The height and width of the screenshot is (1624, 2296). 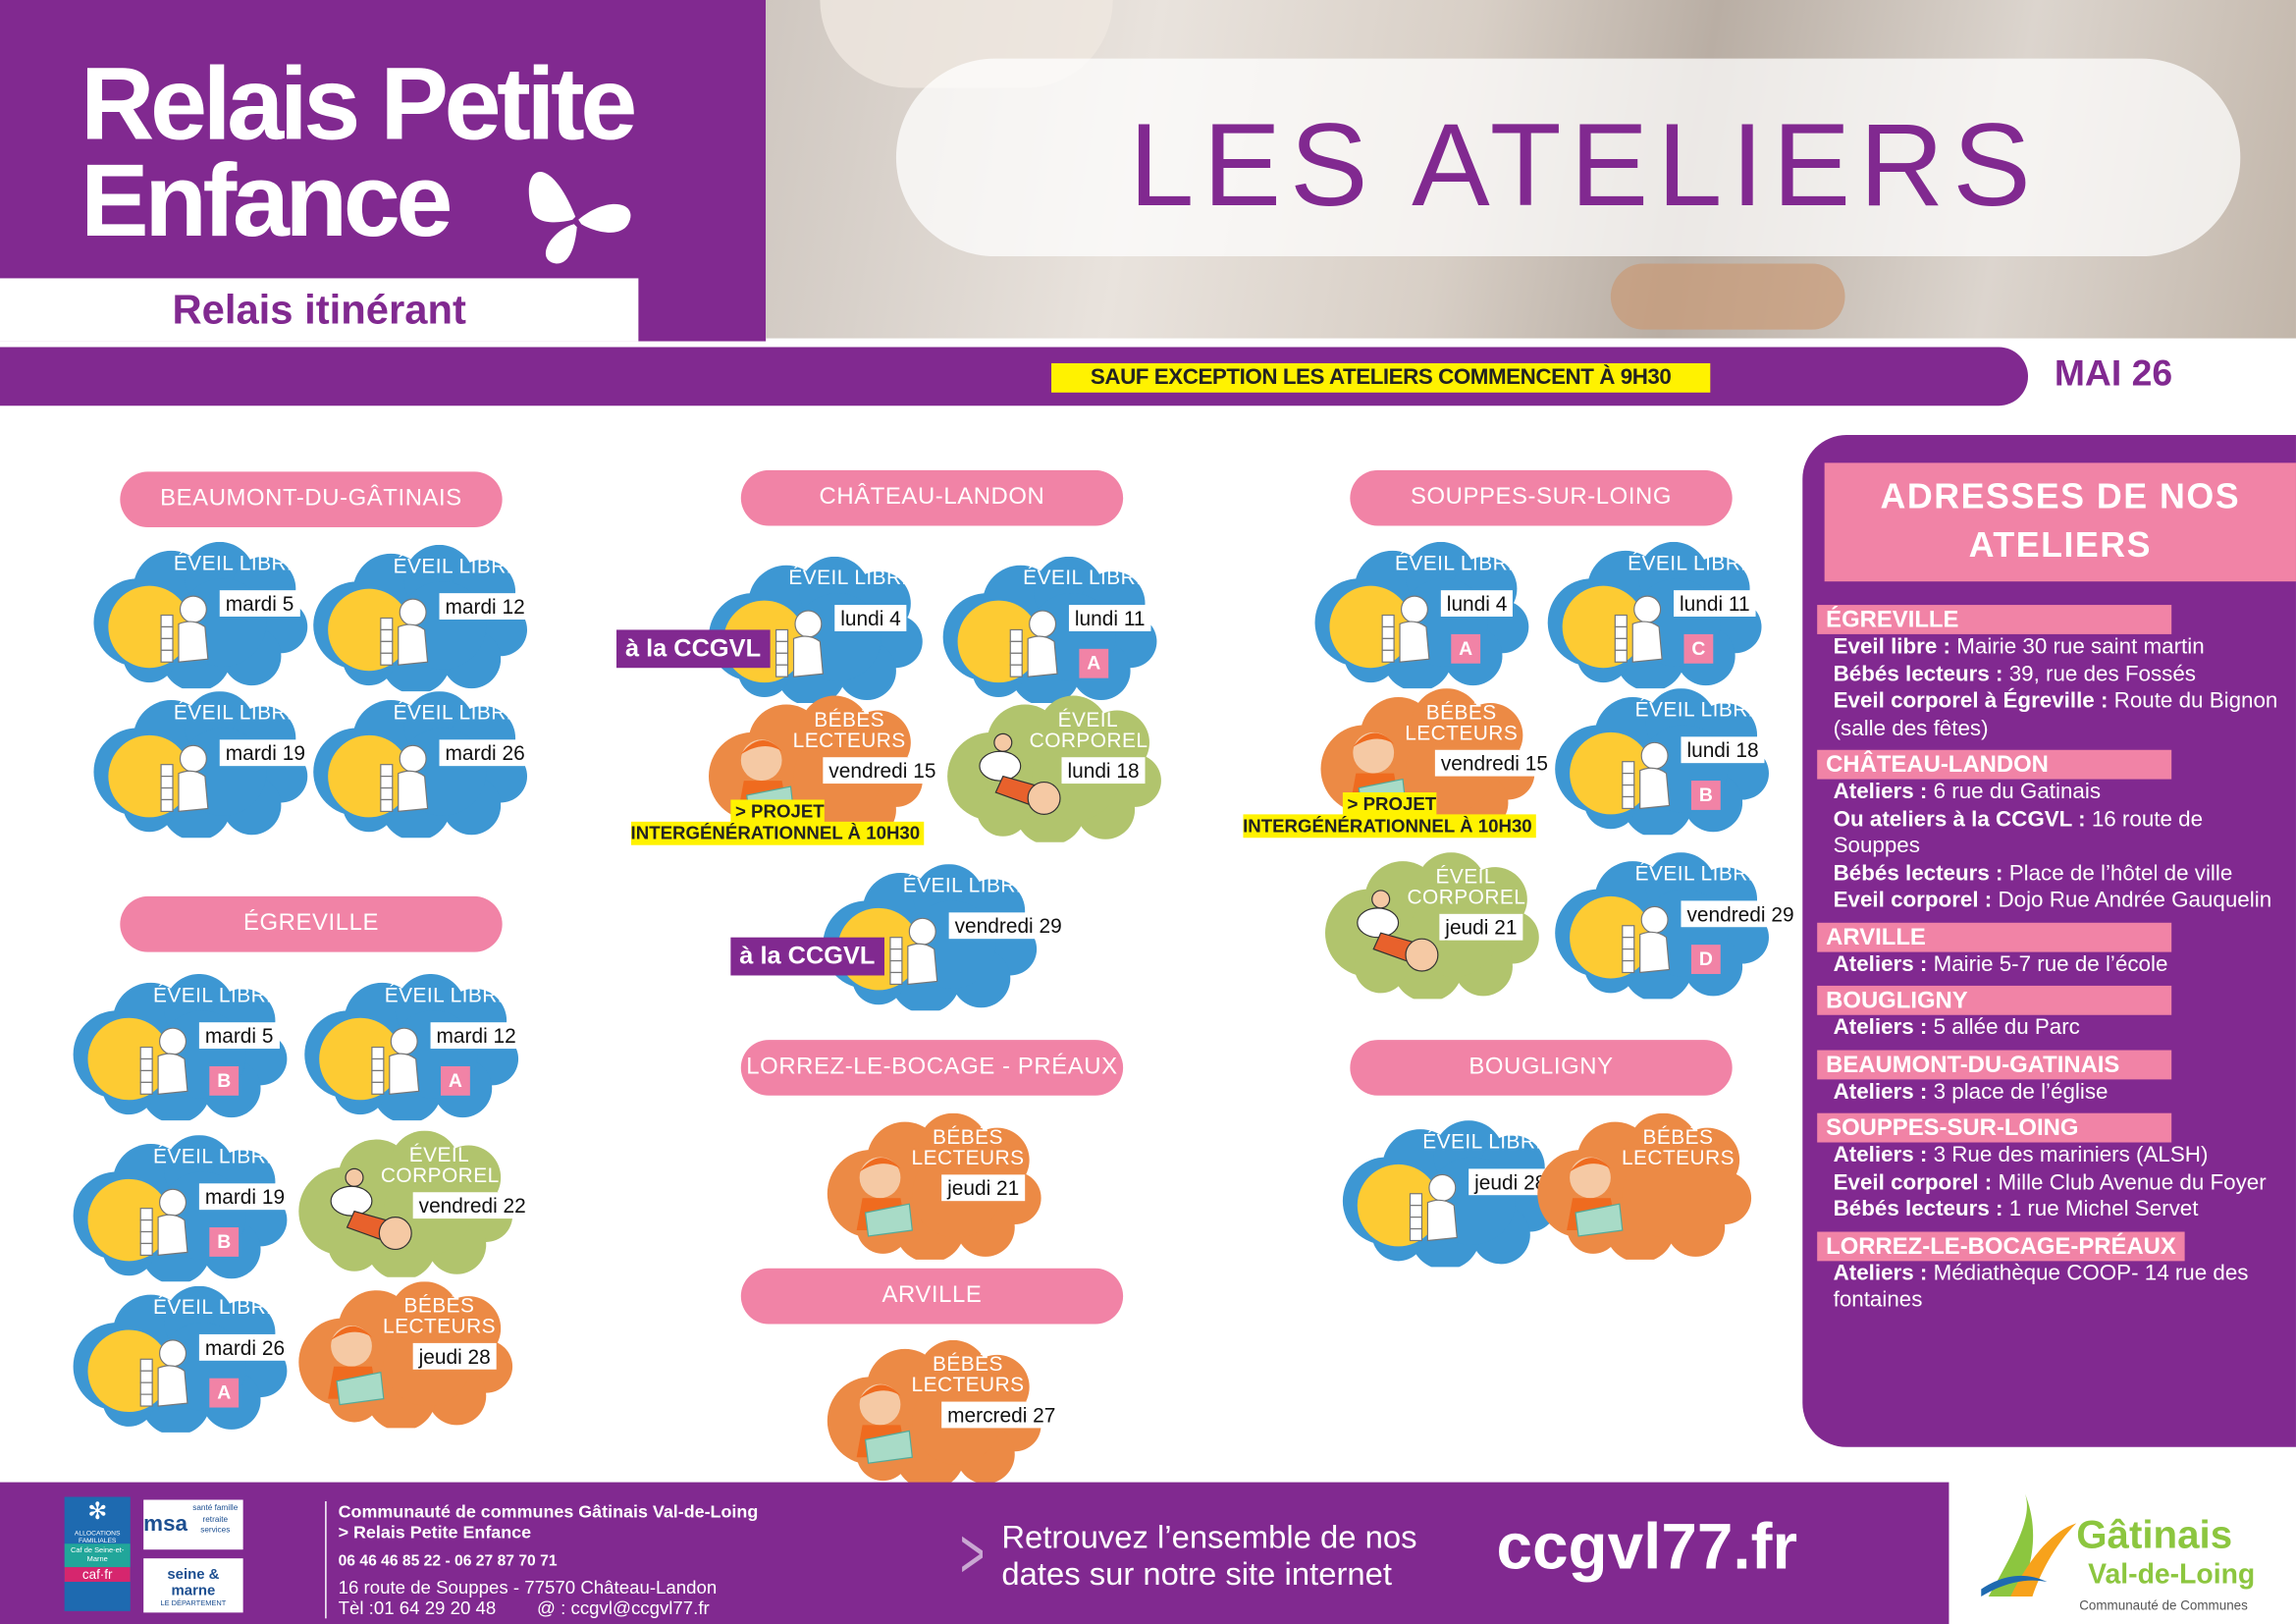 What do you see at coordinates (359, 104) in the screenshot?
I see `brand-line-1: Relais Petite` at bounding box center [359, 104].